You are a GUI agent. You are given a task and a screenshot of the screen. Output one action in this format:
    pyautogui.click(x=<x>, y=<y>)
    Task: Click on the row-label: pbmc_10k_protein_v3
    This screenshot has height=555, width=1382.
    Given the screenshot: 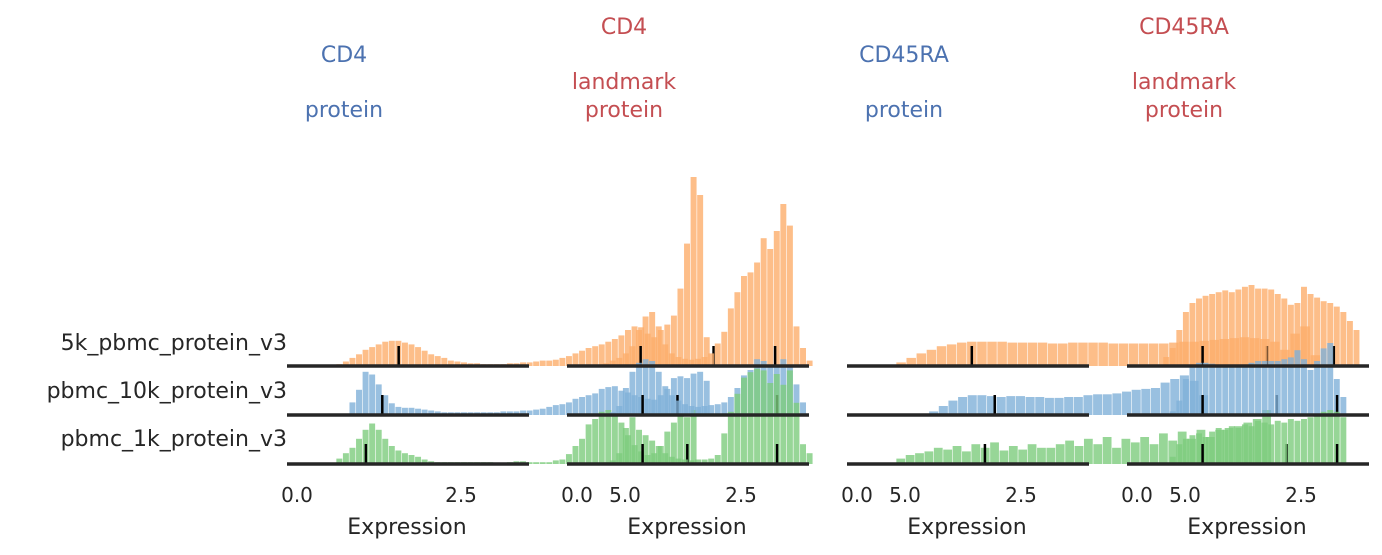 What is the action you would take?
    pyautogui.click(x=167, y=391)
    